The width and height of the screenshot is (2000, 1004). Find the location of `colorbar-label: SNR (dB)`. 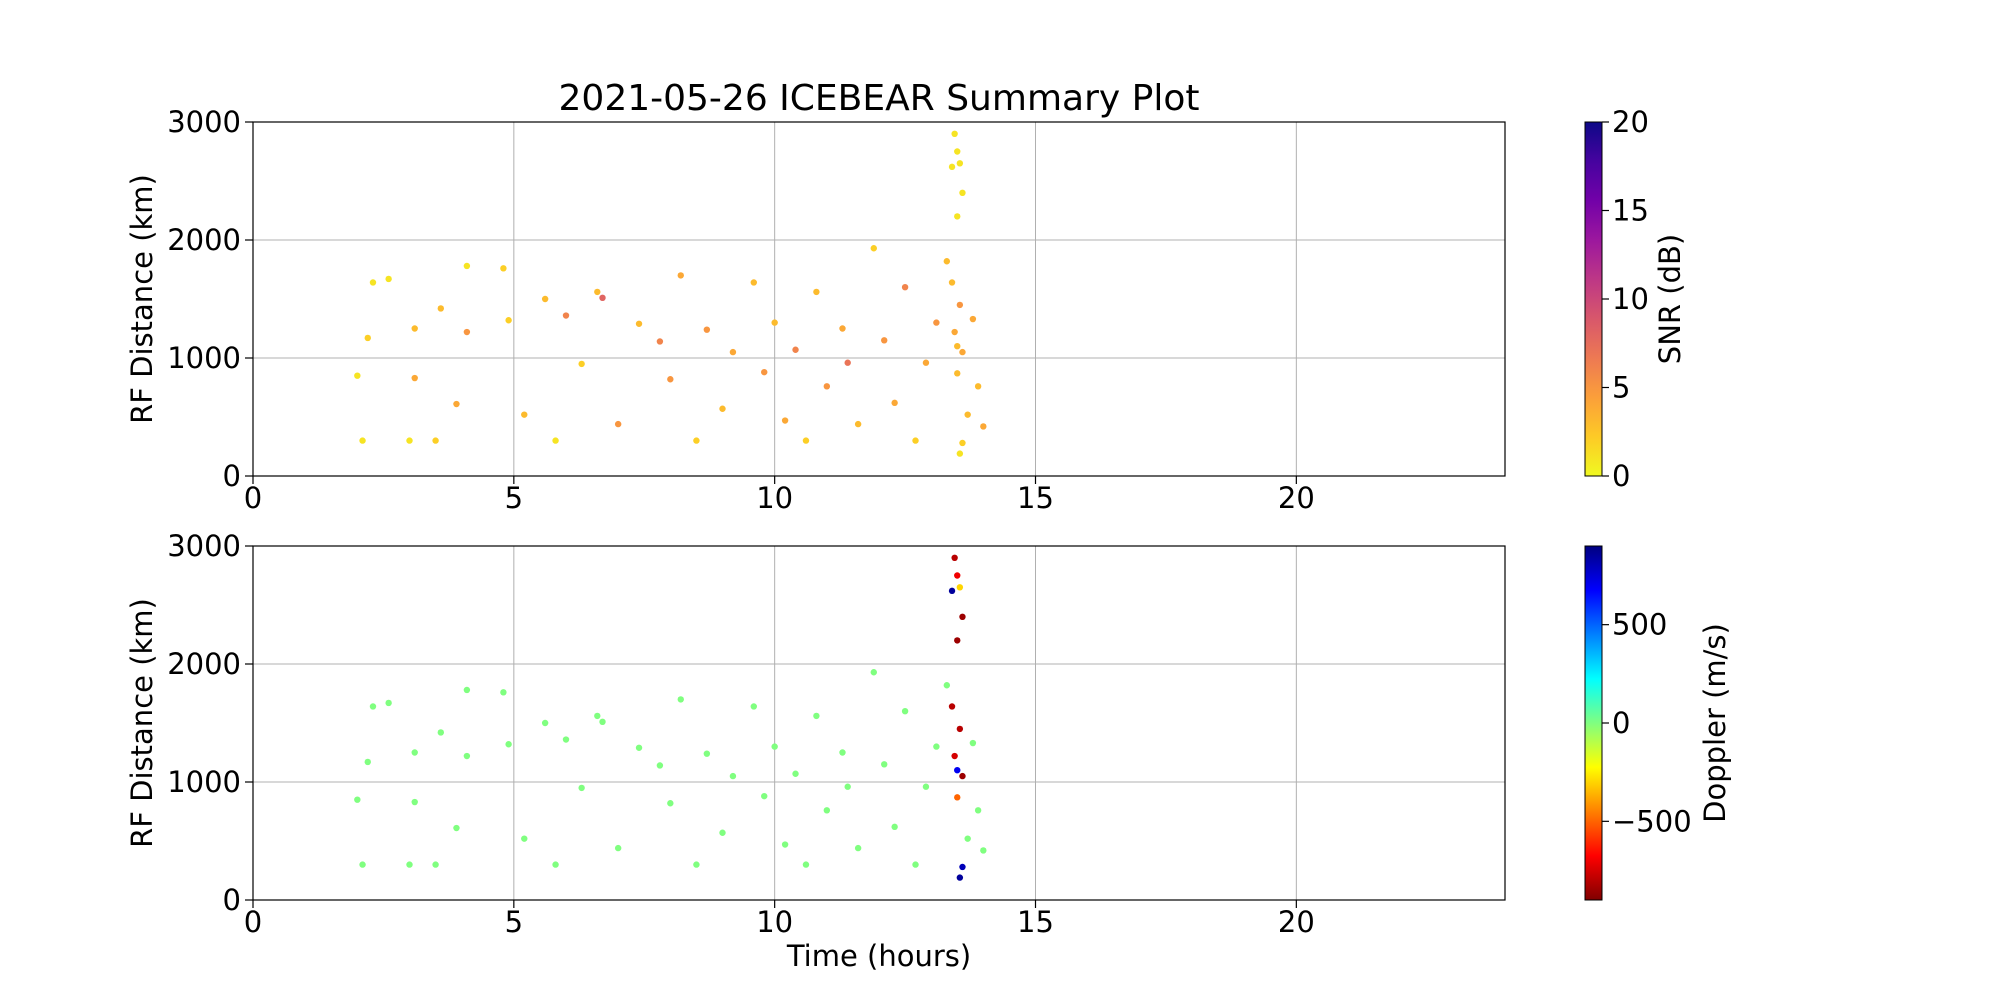

colorbar-label: SNR (dB) is located at coordinates (1670, 299).